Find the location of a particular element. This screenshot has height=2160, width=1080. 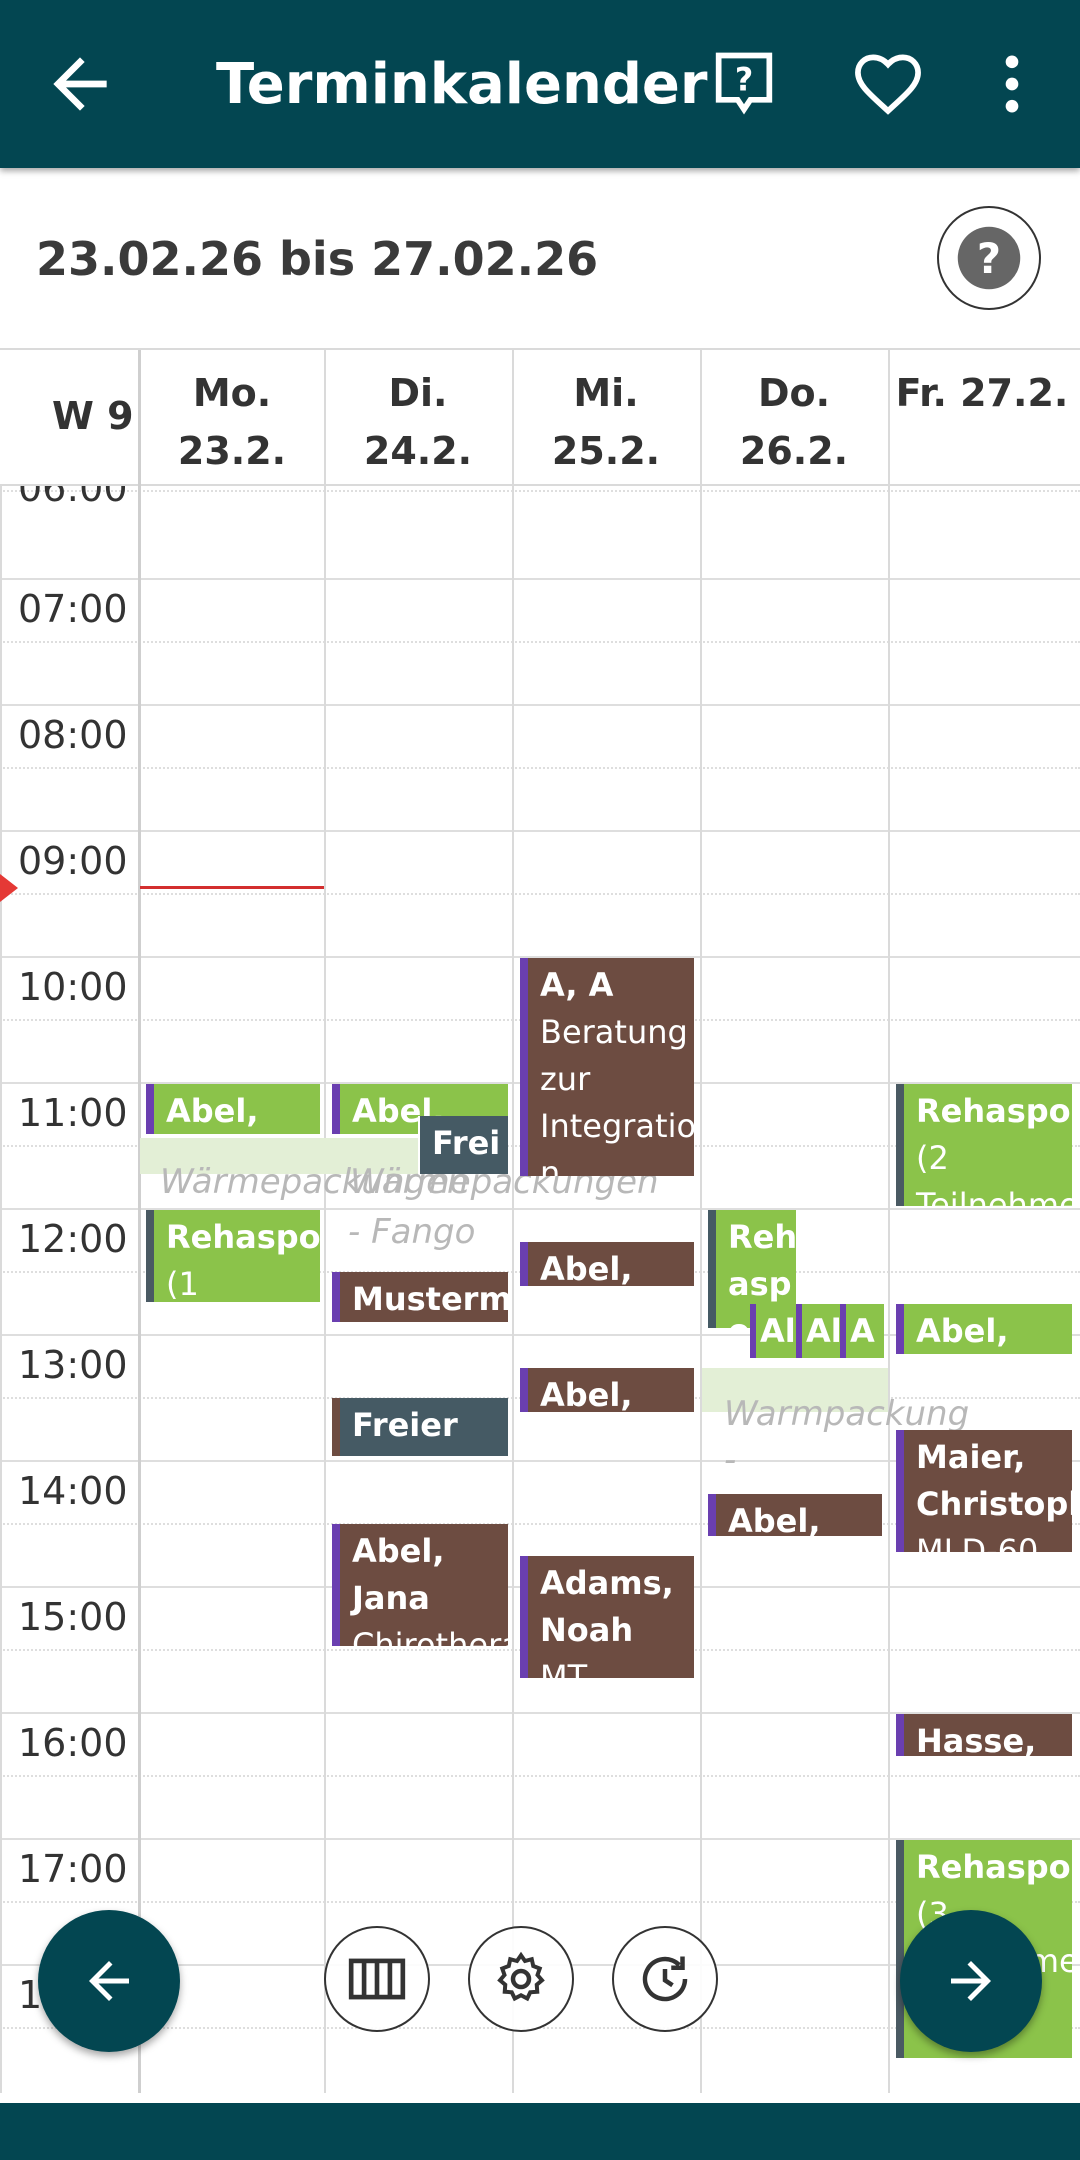

appointment: Freier is located at coordinates (420, 1427).